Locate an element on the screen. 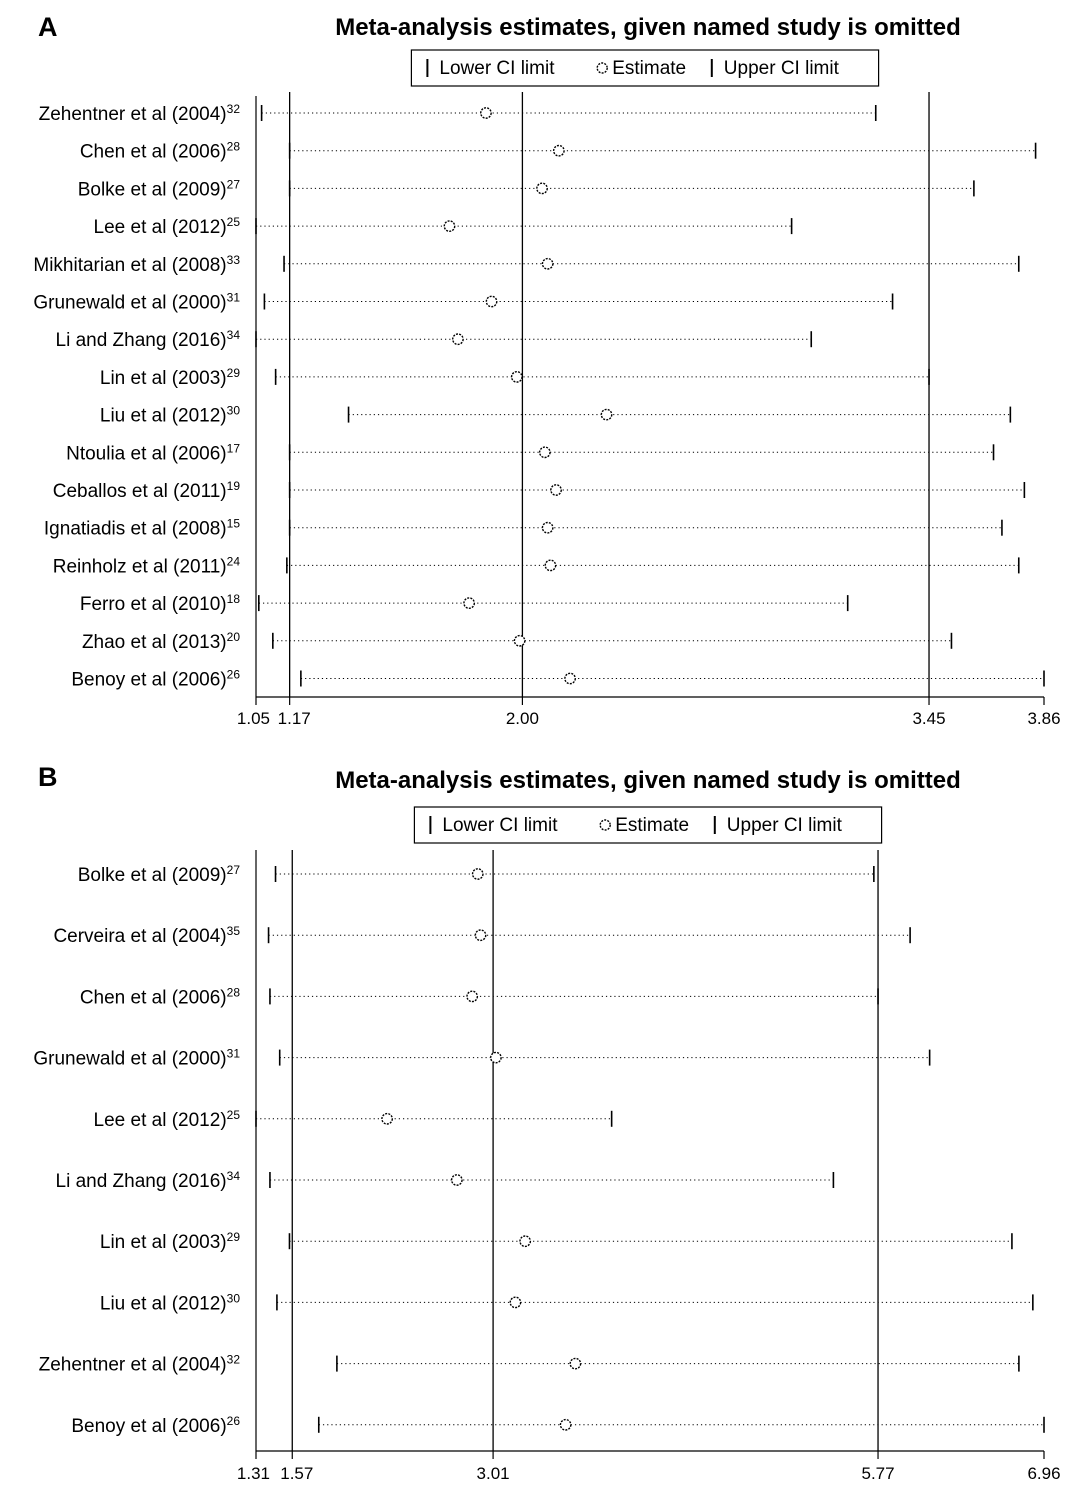 The width and height of the screenshot is (1065, 1486). study-label: Ceballos et al (2011)19 is located at coordinates (147, 490).